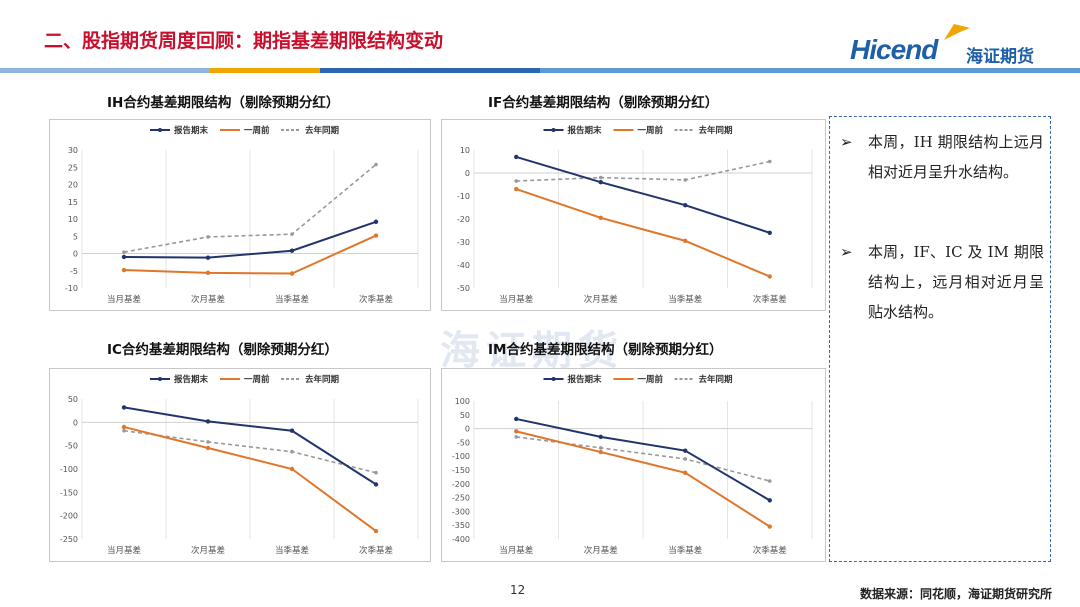  I want to click on chart-title-ih: IH合约基差期限结构（剔除预期分红）, so click(223, 103).